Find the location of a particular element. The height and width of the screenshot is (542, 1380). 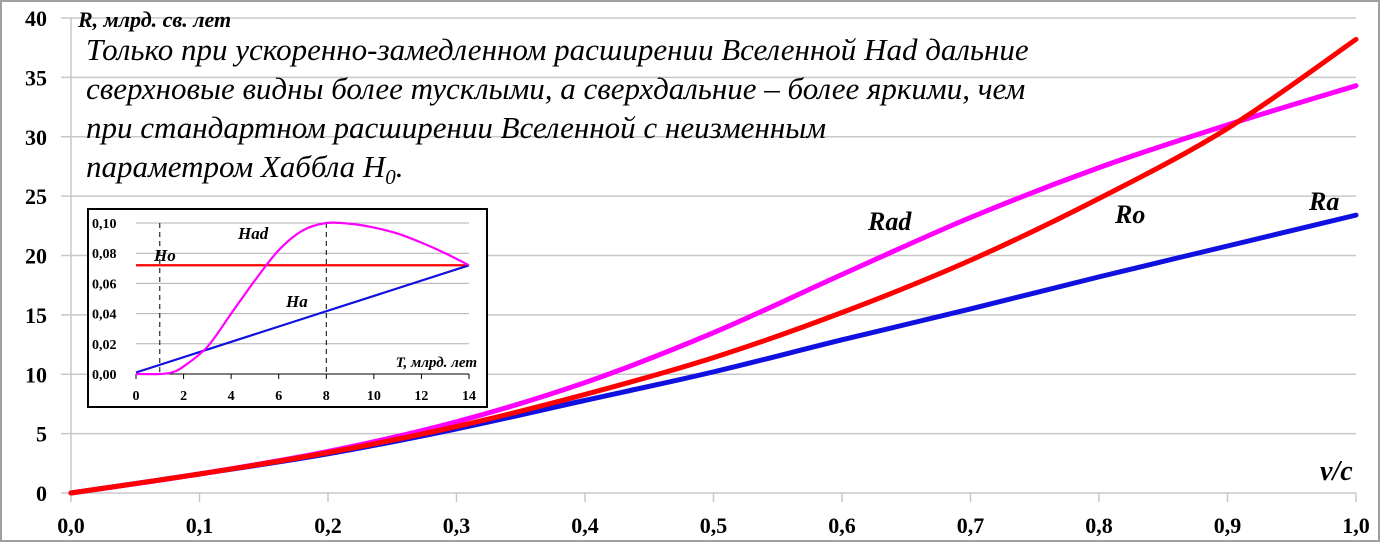

inset-x-tick-label: 8 is located at coordinates (326, 396).